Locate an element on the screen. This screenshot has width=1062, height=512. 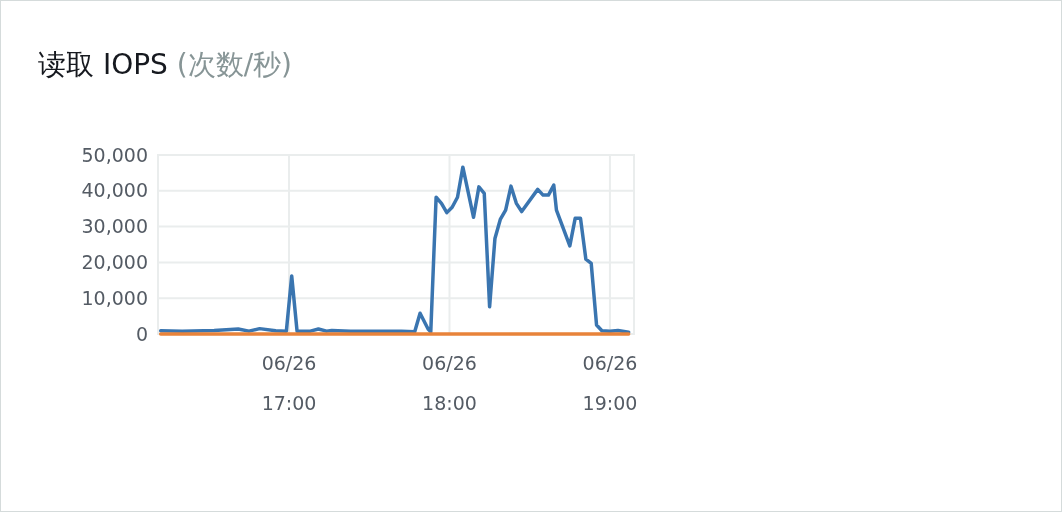
y-tick-label: 50,000 is located at coordinates (114, 154).